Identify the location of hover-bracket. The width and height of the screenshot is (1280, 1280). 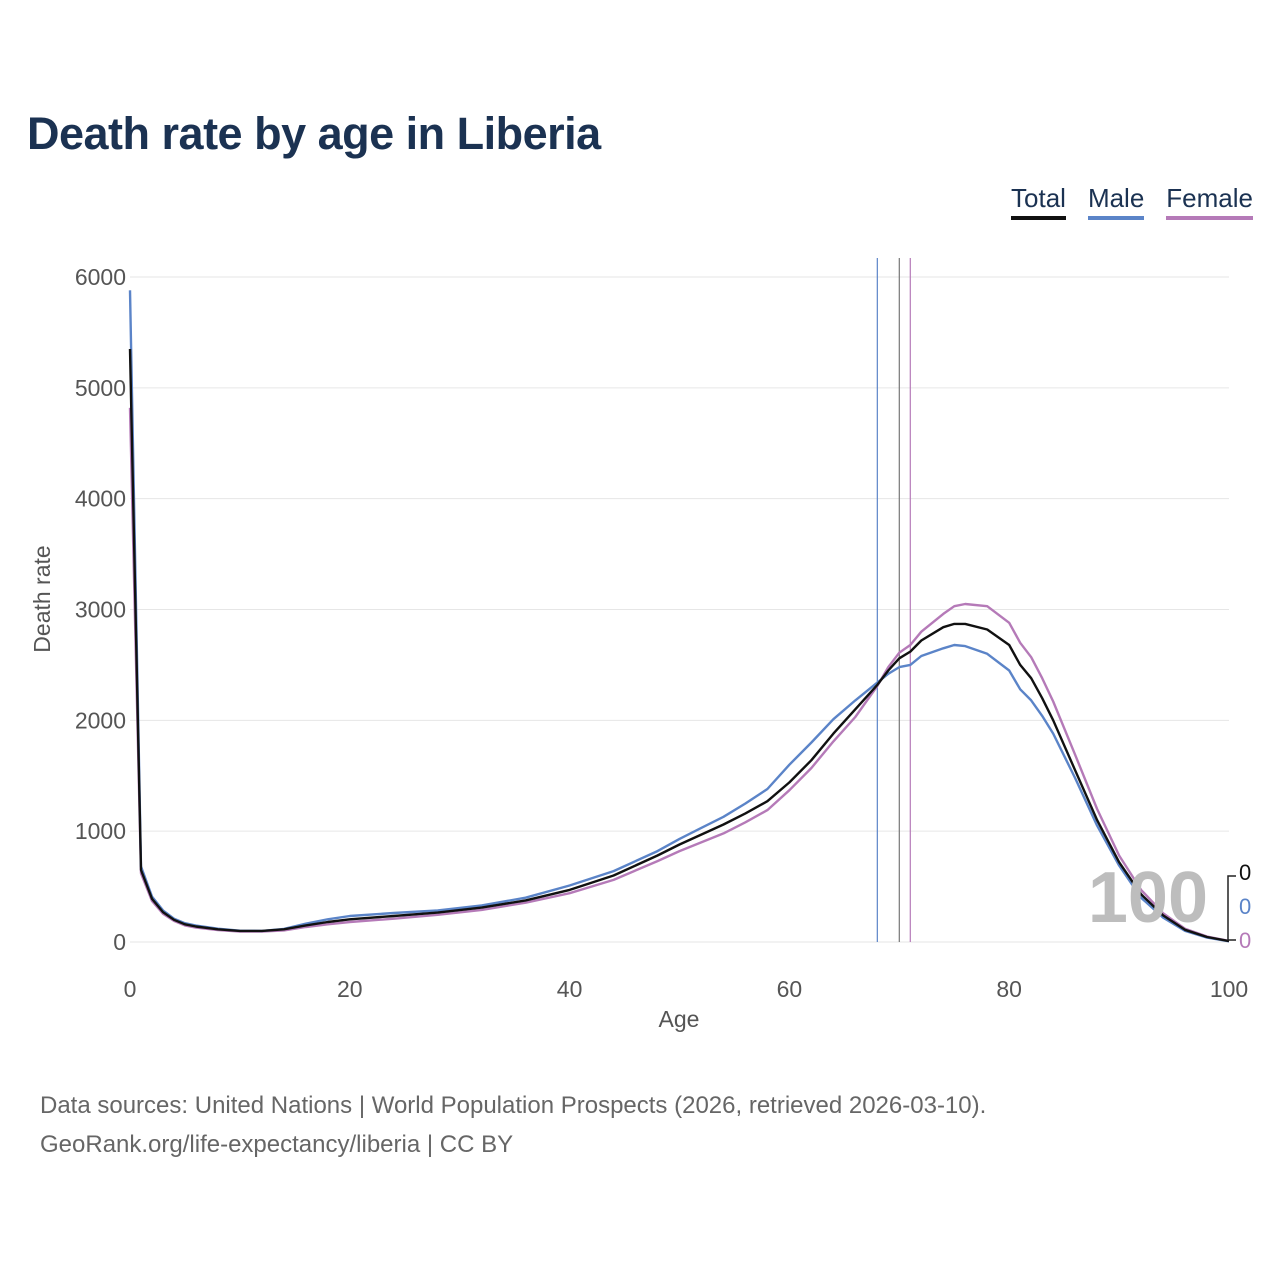
(1231, 908).